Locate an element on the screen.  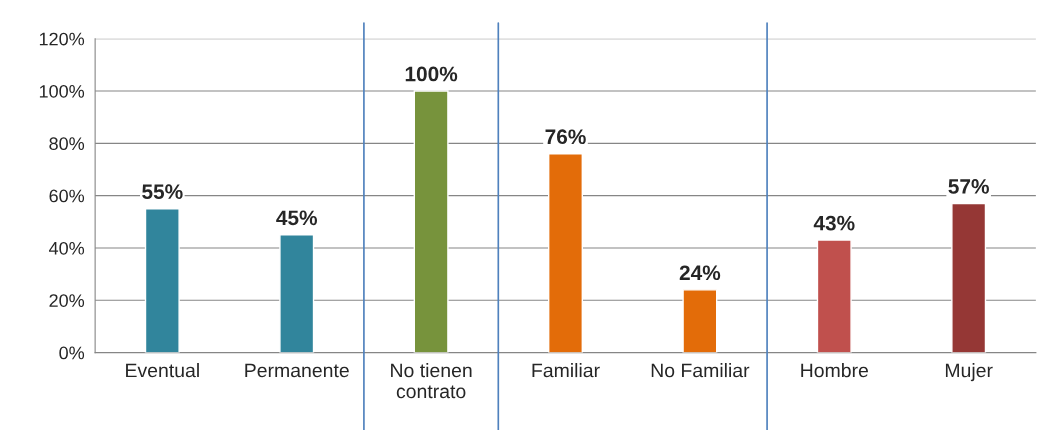
data-label: 24% is located at coordinates (700, 273).